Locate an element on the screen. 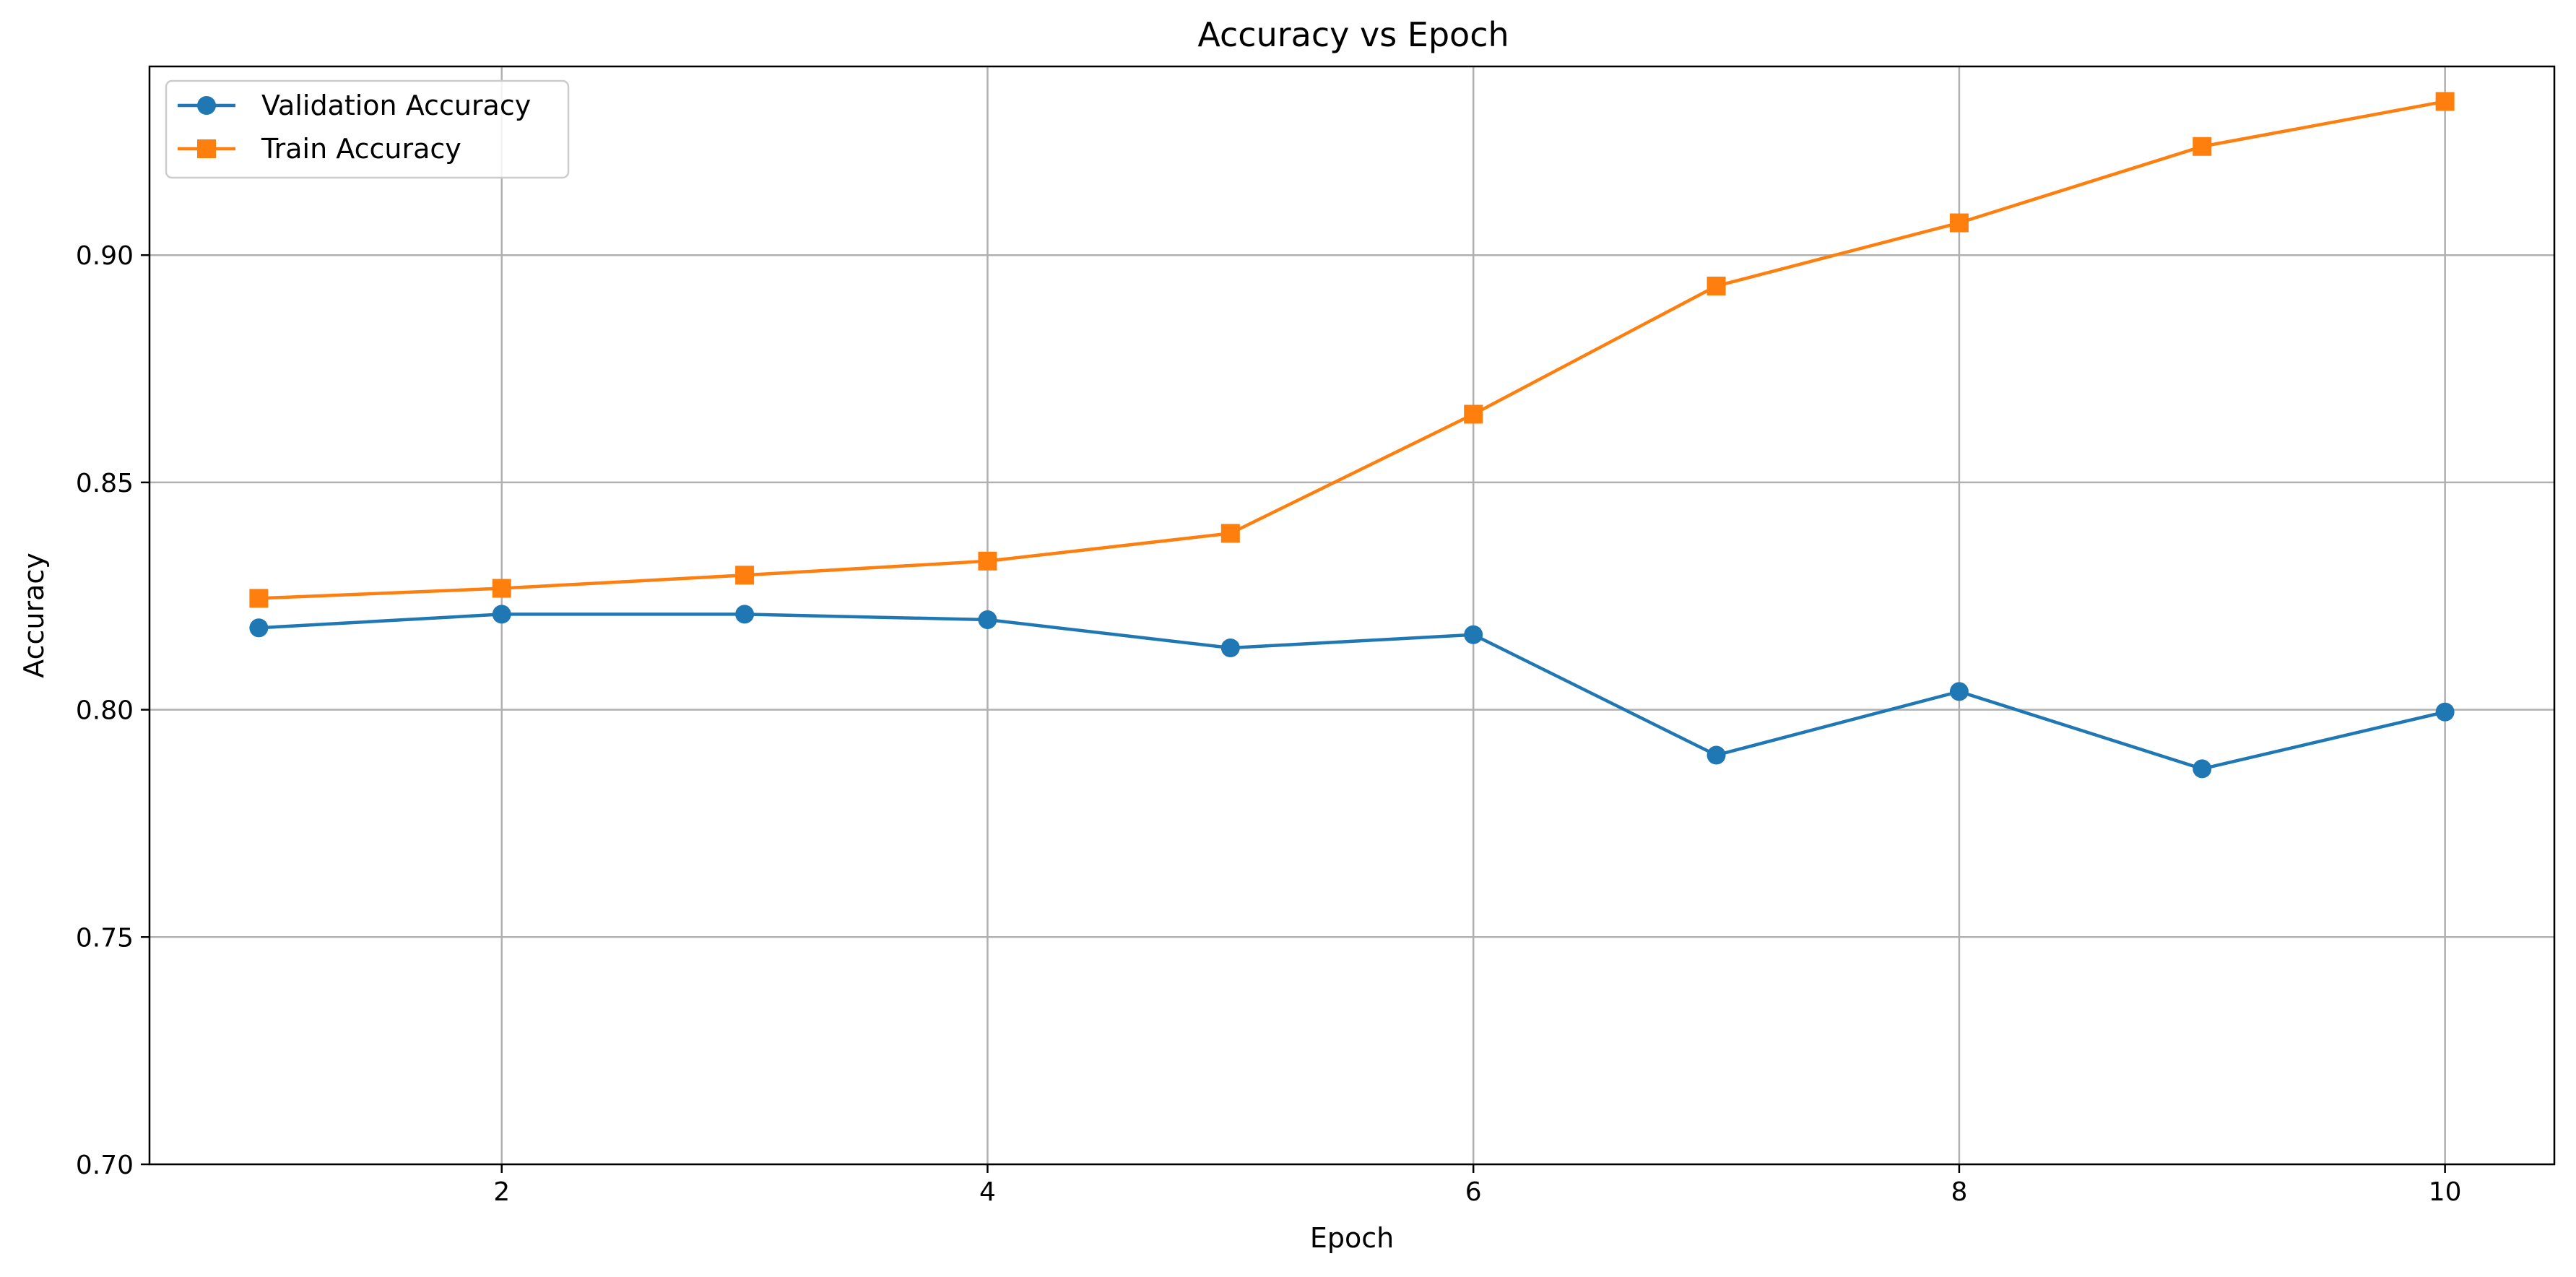 The image size is (2576, 1277). legend: Validation Accuracy Train Accuracy is located at coordinates (367, 129).